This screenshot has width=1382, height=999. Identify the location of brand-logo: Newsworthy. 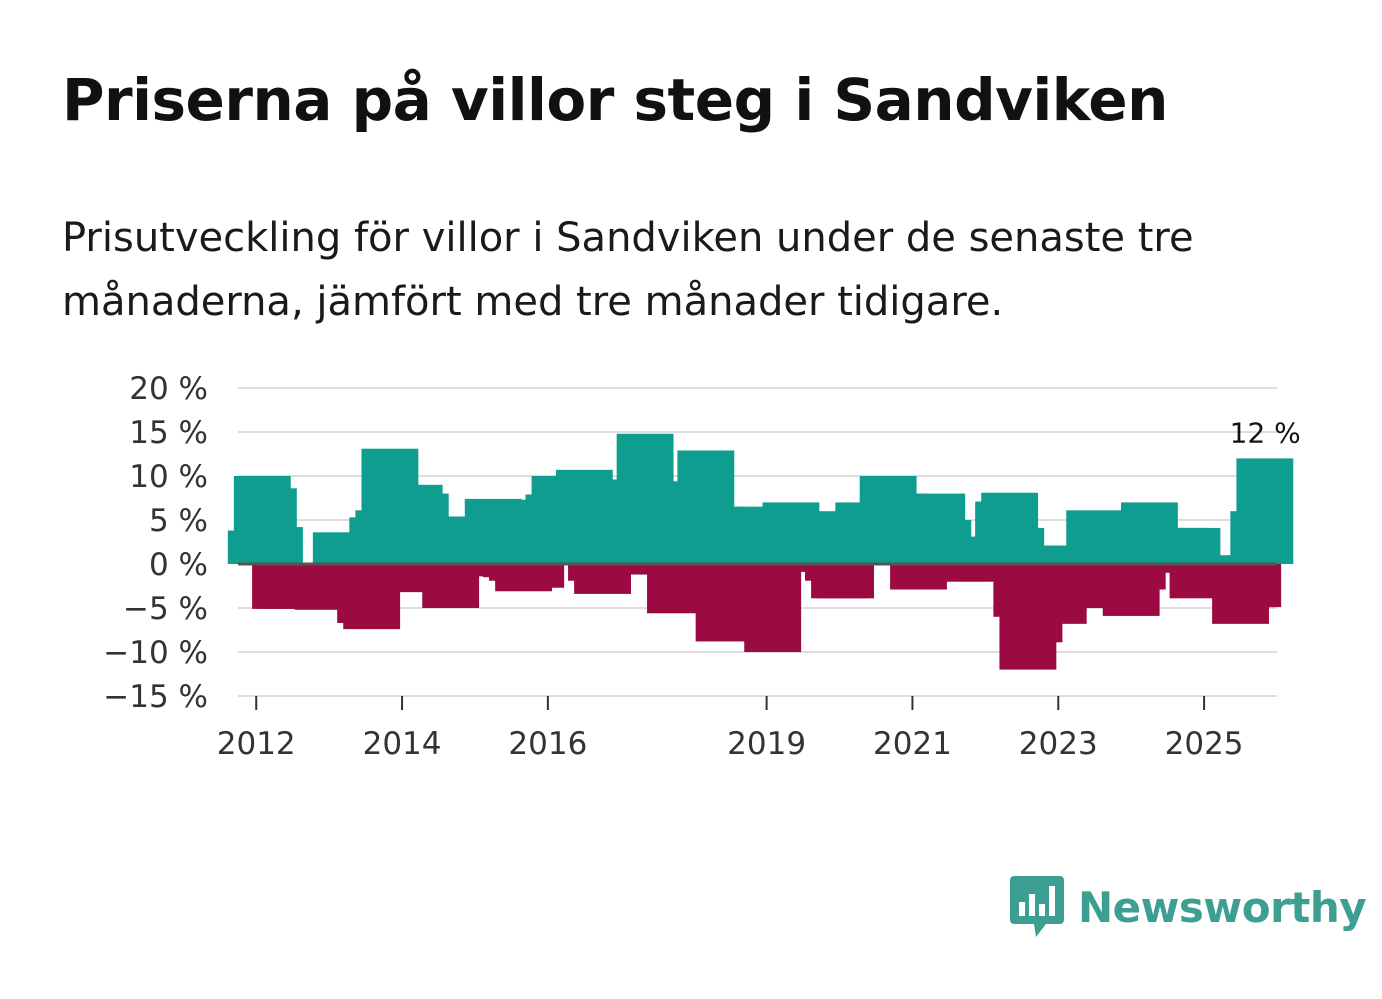
(1188, 907).